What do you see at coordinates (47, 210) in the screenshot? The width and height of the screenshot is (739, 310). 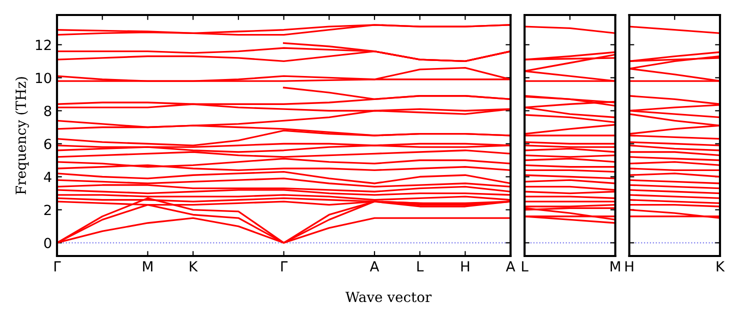 I see `y-tick-label: 2` at bounding box center [47, 210].